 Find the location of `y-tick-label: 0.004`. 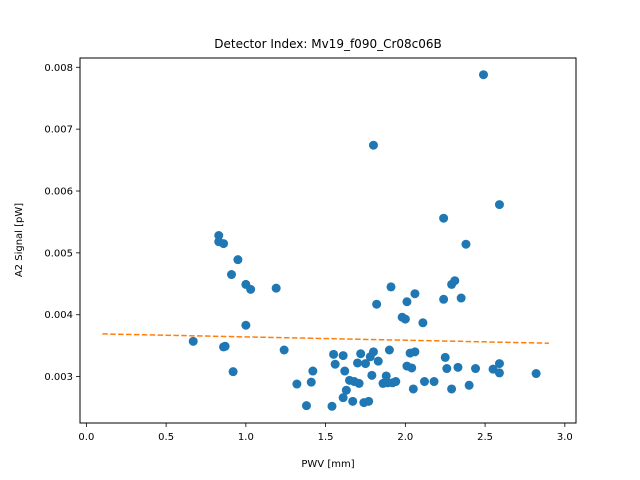

y-tick-label: 0.004 is located at coordinates (58, 315).